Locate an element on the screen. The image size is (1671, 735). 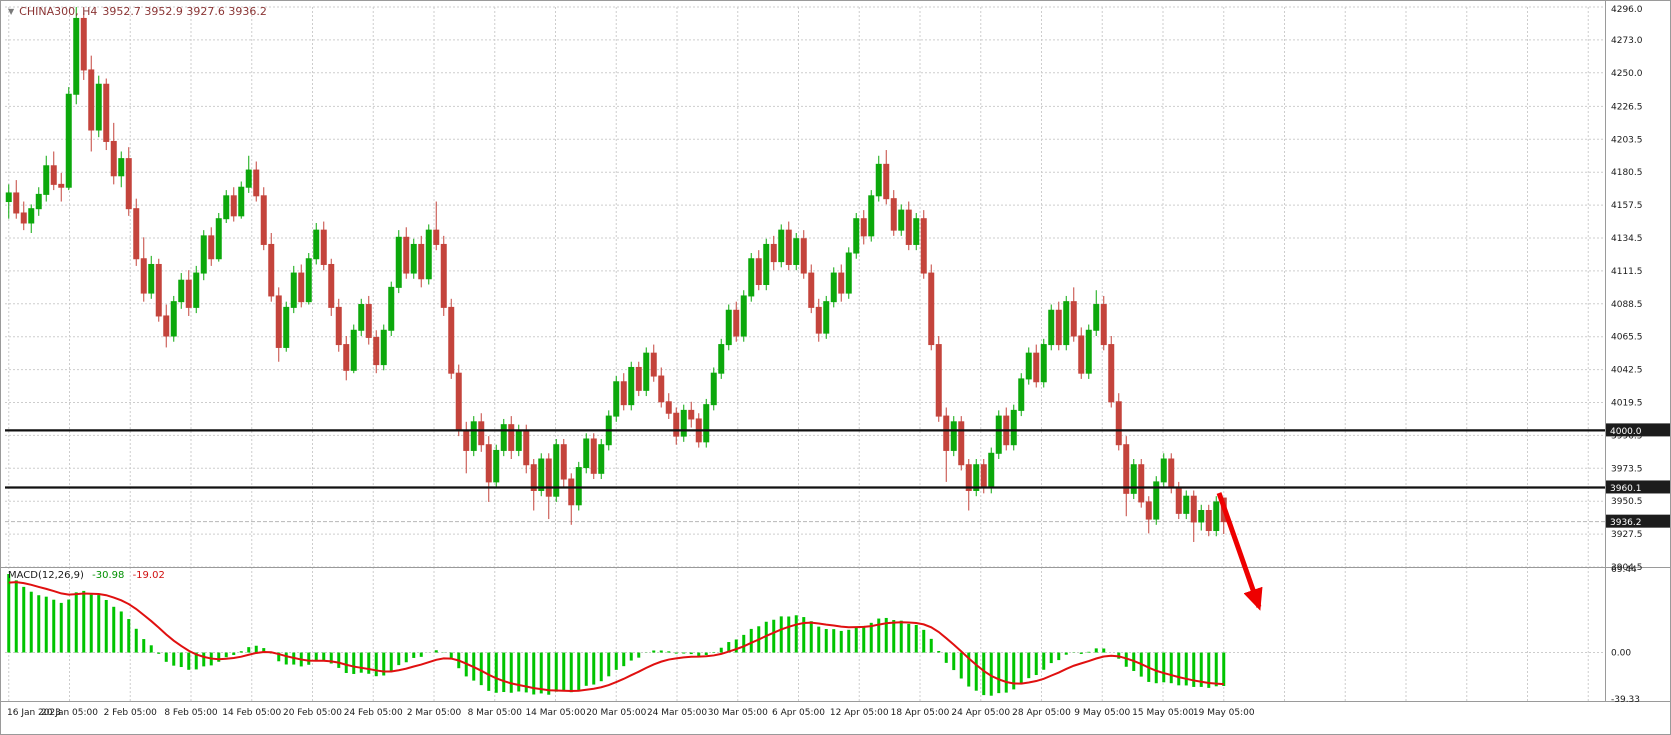
svg-text: 20 Jan 05:00 is located at coordinates (69, 713).